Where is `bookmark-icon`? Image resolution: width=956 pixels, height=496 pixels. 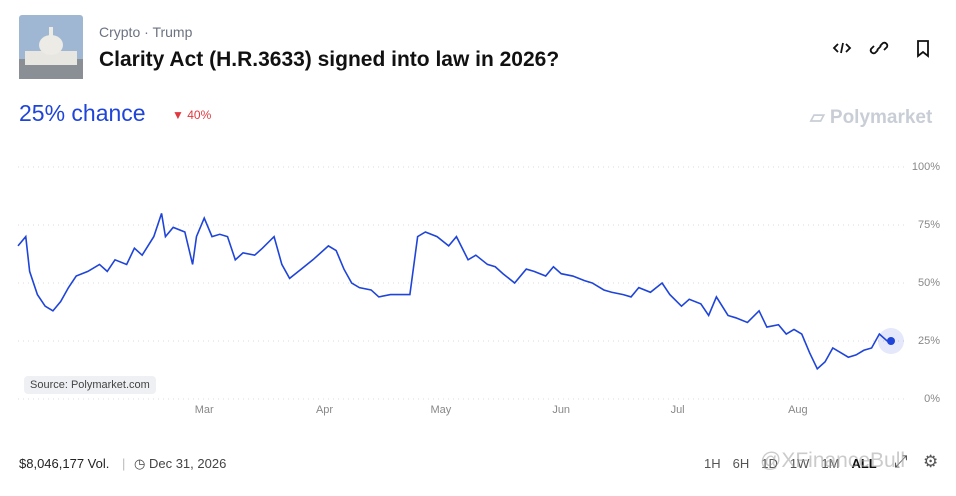 bookmark-icon is located at coordinates (923, 49).